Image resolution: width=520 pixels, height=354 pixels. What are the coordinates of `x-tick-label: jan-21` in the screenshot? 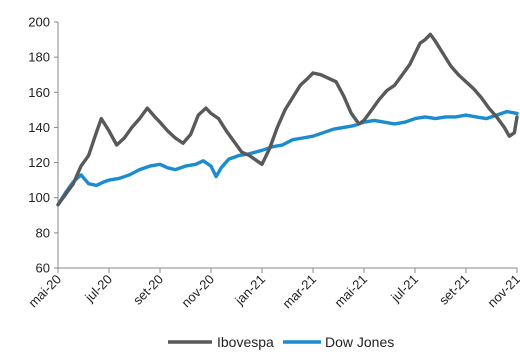 It's located at (249, 290).